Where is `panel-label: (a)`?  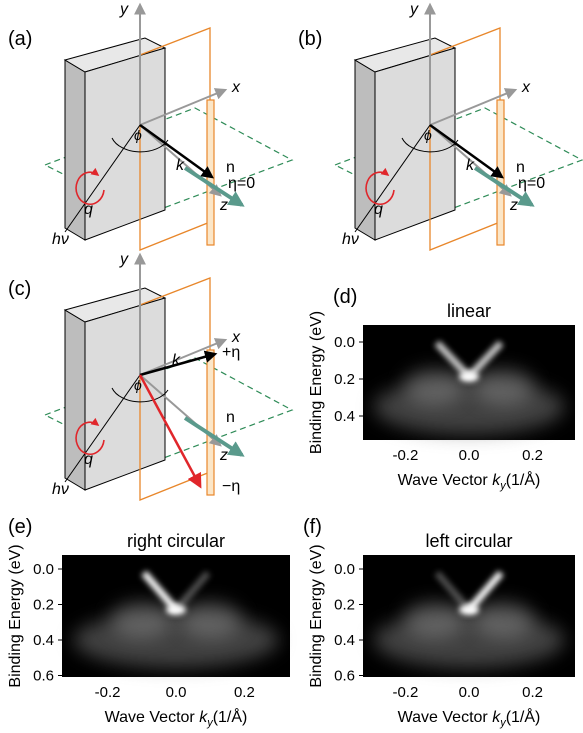
panel-label: (a) is located at coordinates (20, 39).